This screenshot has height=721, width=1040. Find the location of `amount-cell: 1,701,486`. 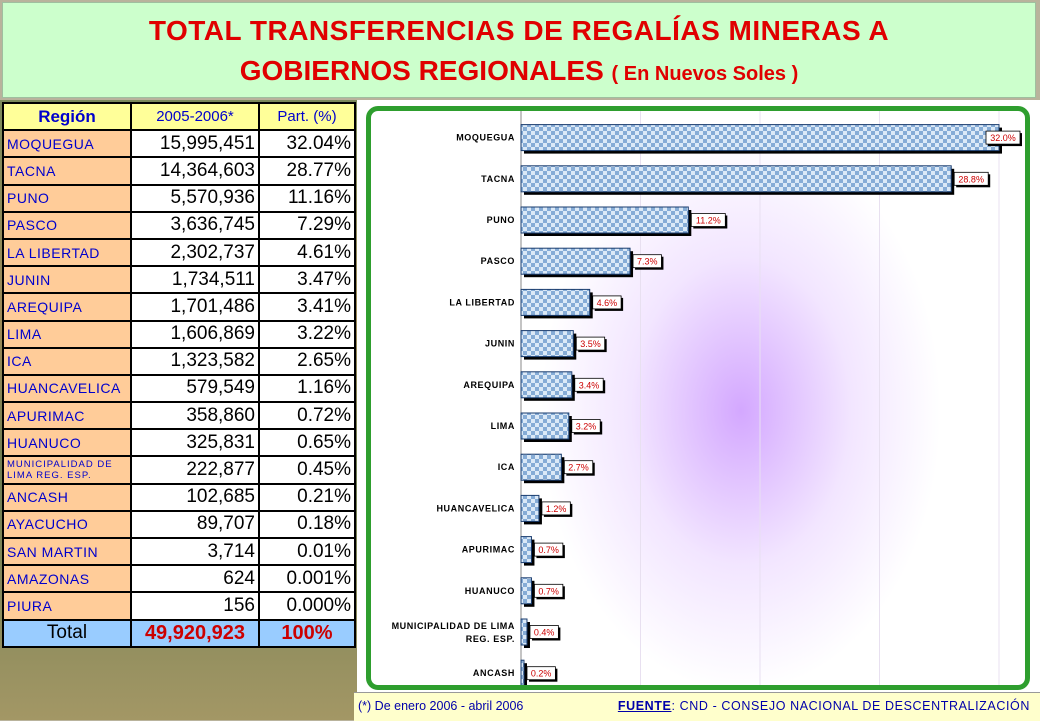

amount-cell: 1,701,486 is located at coordinates (195, 307).